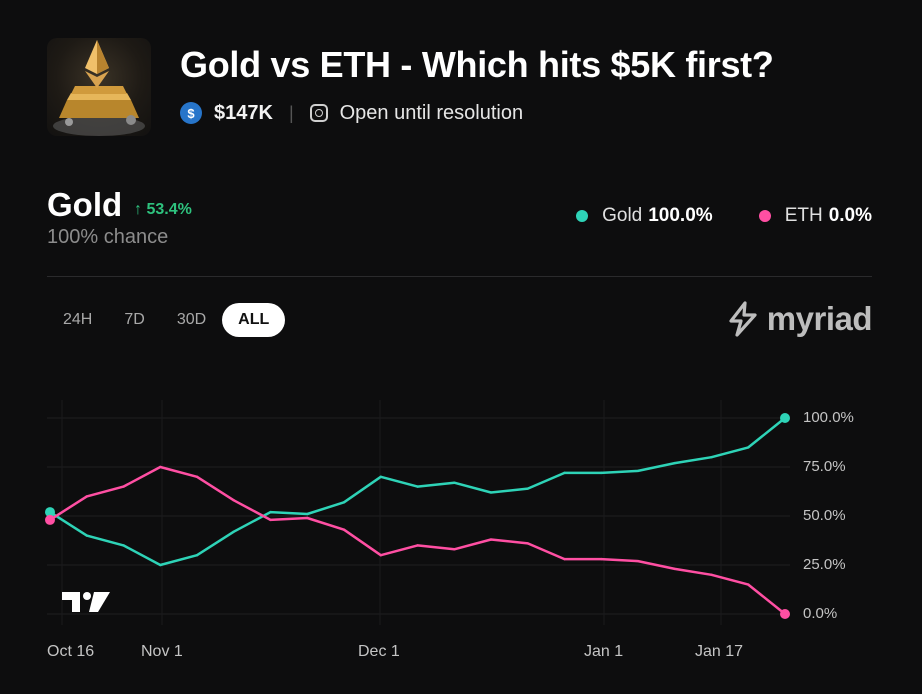 Image resolution: width=922 pixels, height=694 pixels. What do you see at coordinates (243, 112) in the screenshot?
I see `market-volume: $147K` at bounding box center [243, 112].